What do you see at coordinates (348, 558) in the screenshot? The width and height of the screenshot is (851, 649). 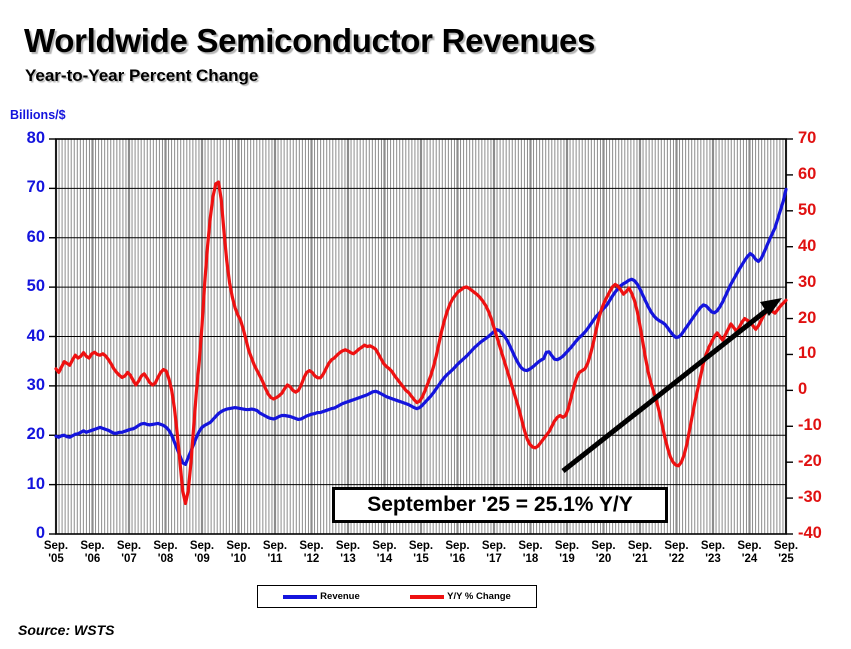 I see `x-axis-tick-year-8: '13` at bounding box center [348, 558].